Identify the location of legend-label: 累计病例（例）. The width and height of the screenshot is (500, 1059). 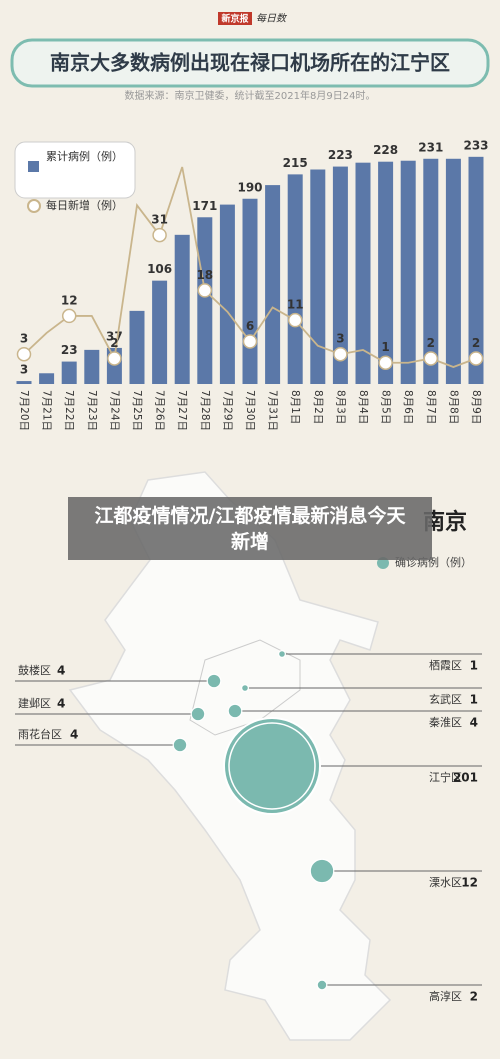
(84, 156).